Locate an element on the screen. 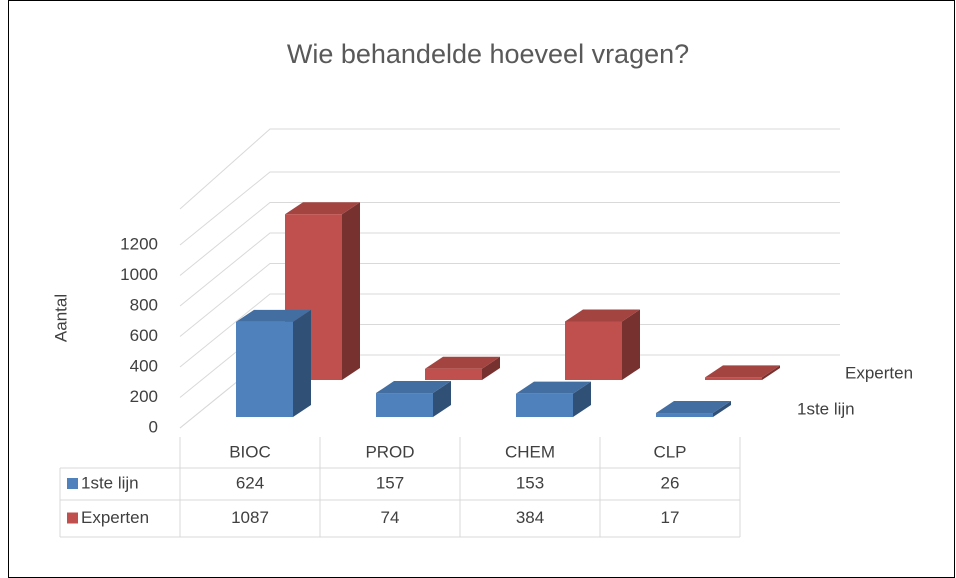  table-value: 17 is located at coordinates (670, 517).